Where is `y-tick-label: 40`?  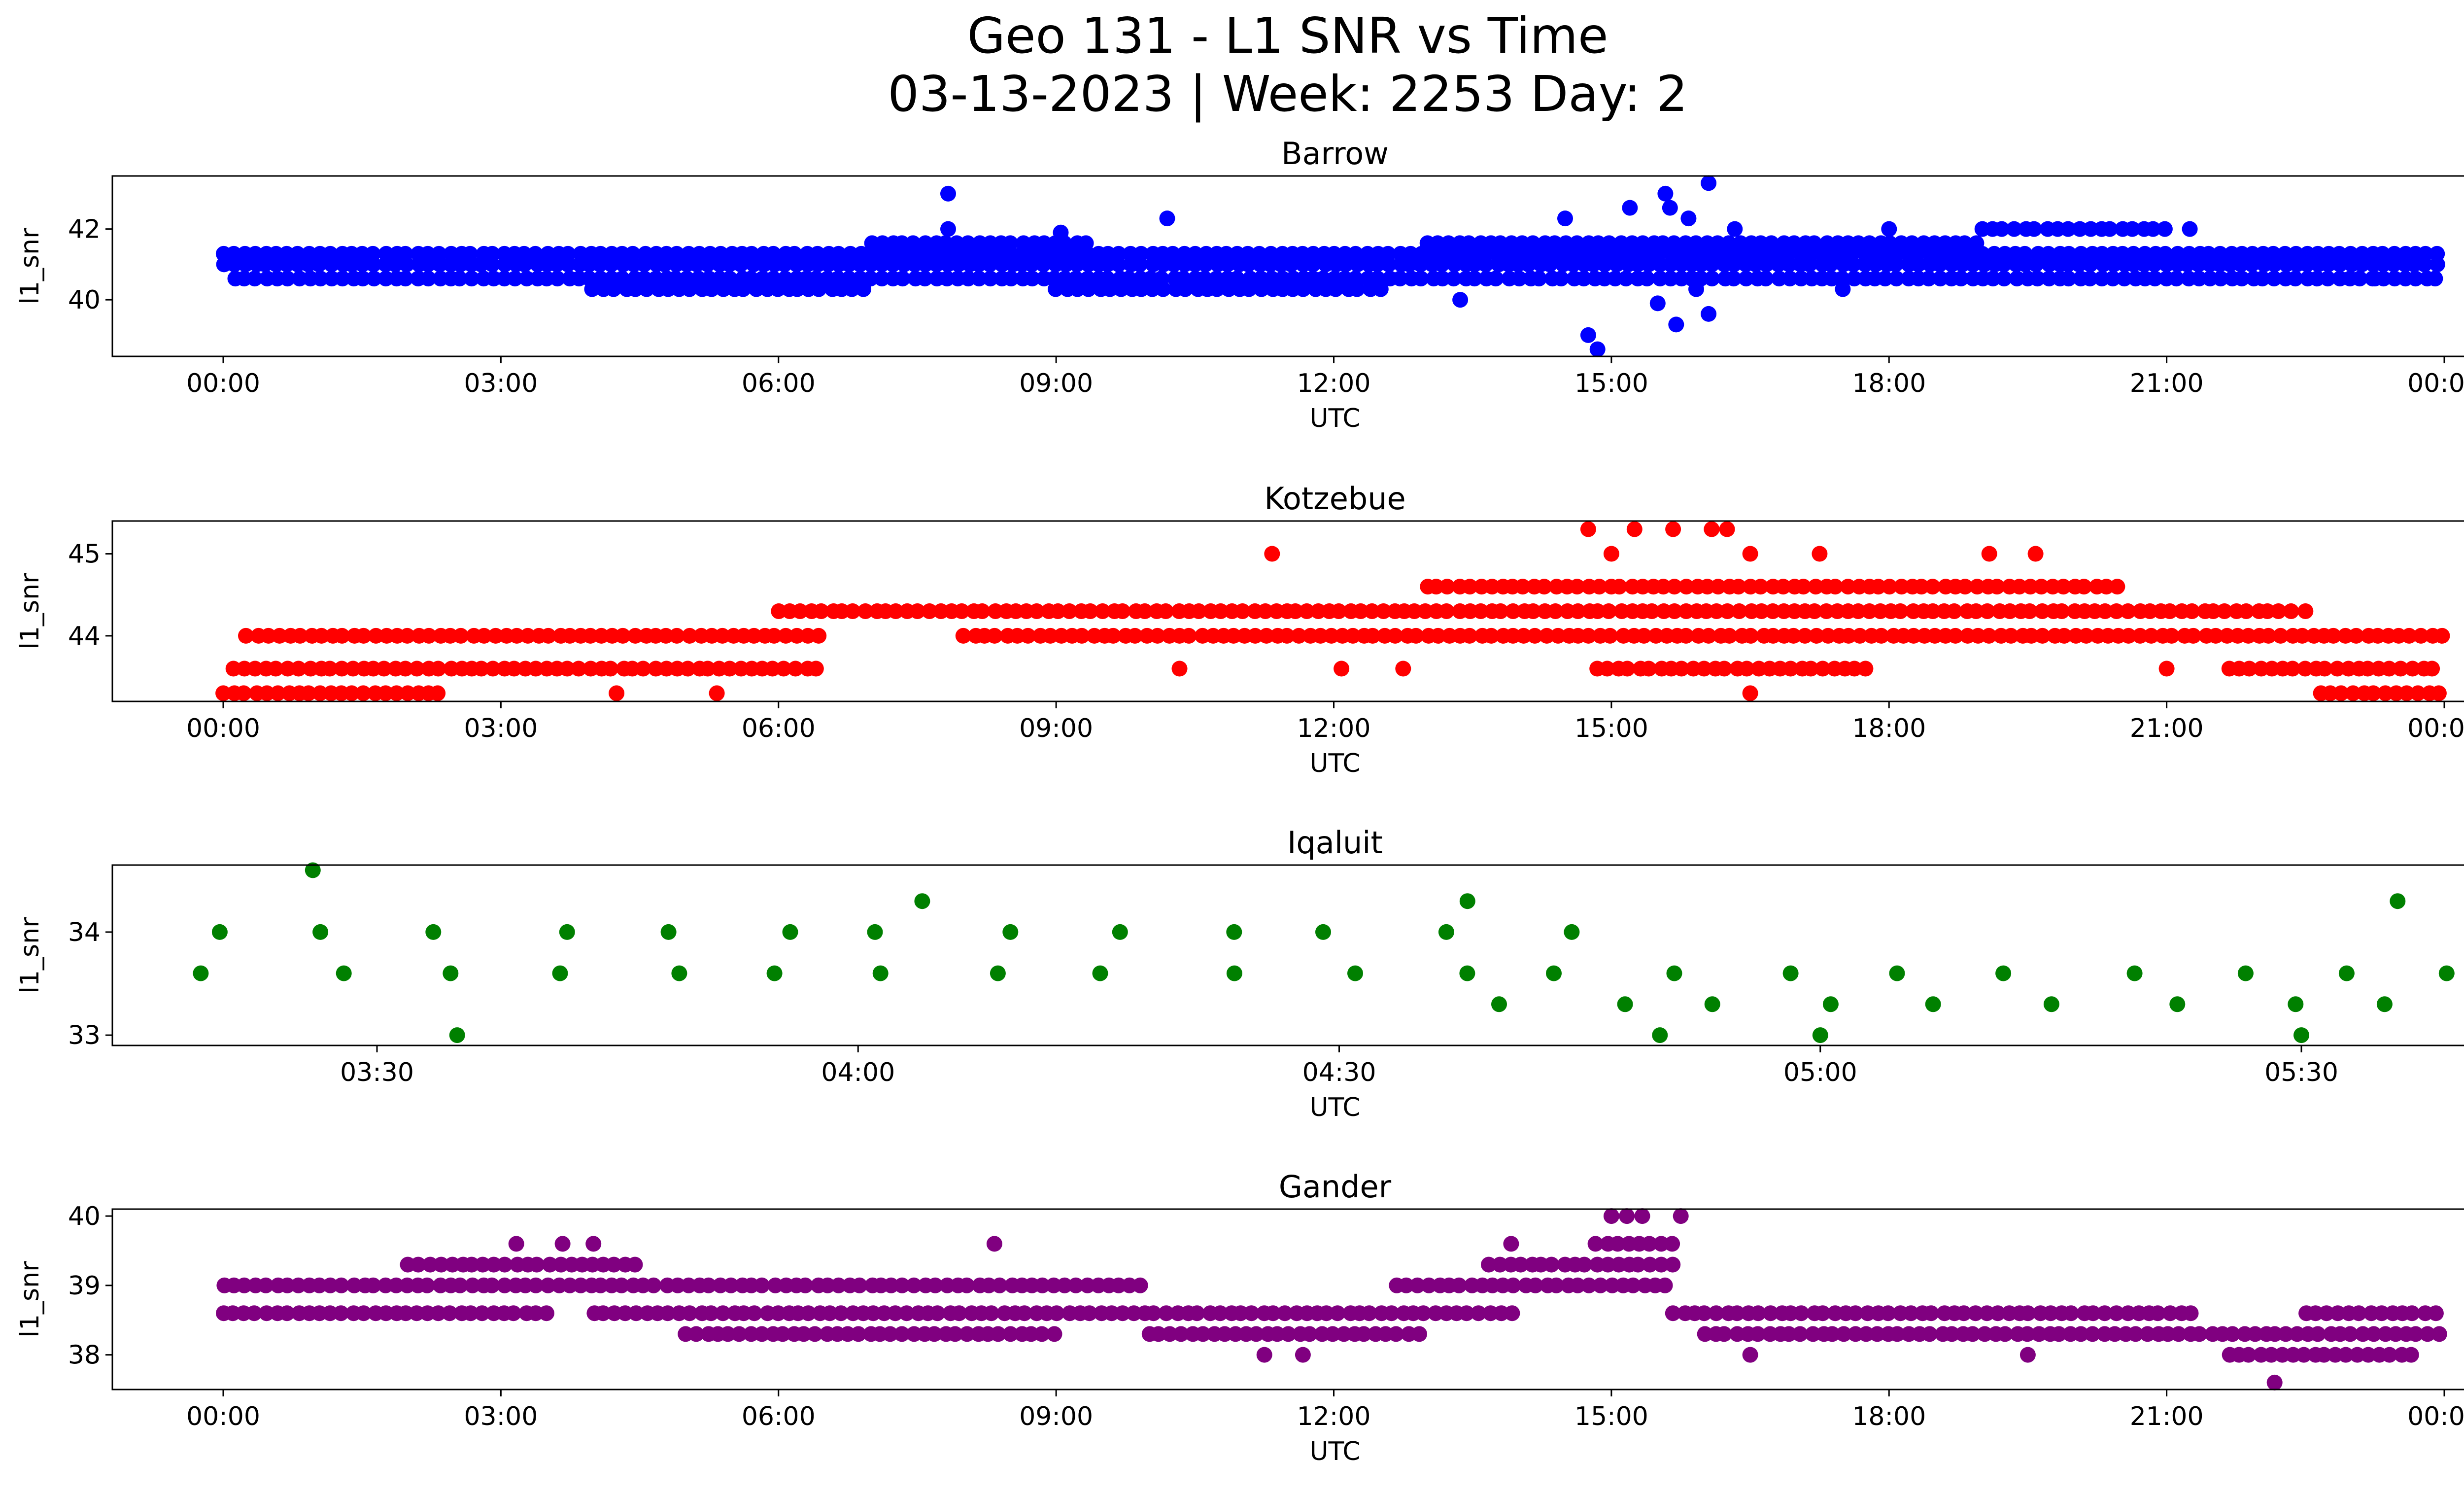
y-tick-label: 40 is located at coordinates (84, 1216).